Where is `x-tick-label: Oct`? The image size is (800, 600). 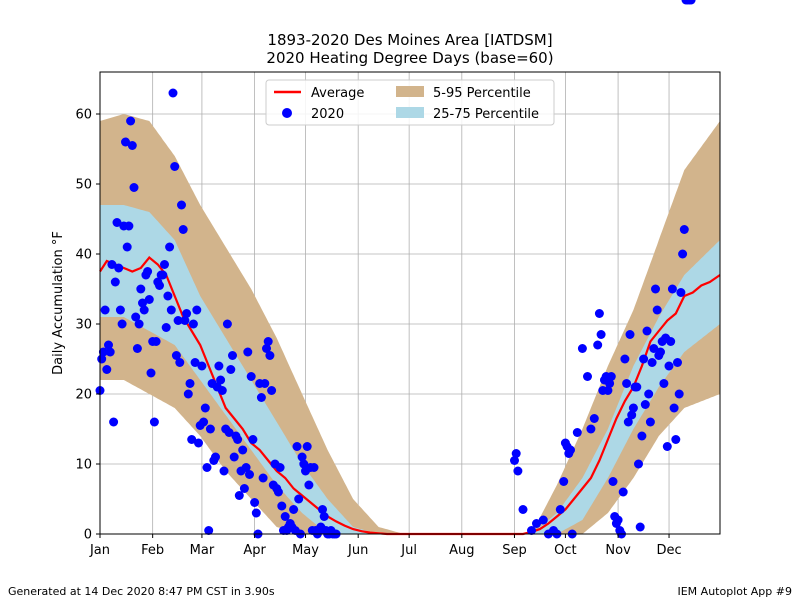 x-tick-label: Oct is located at coordinates (565, 550).